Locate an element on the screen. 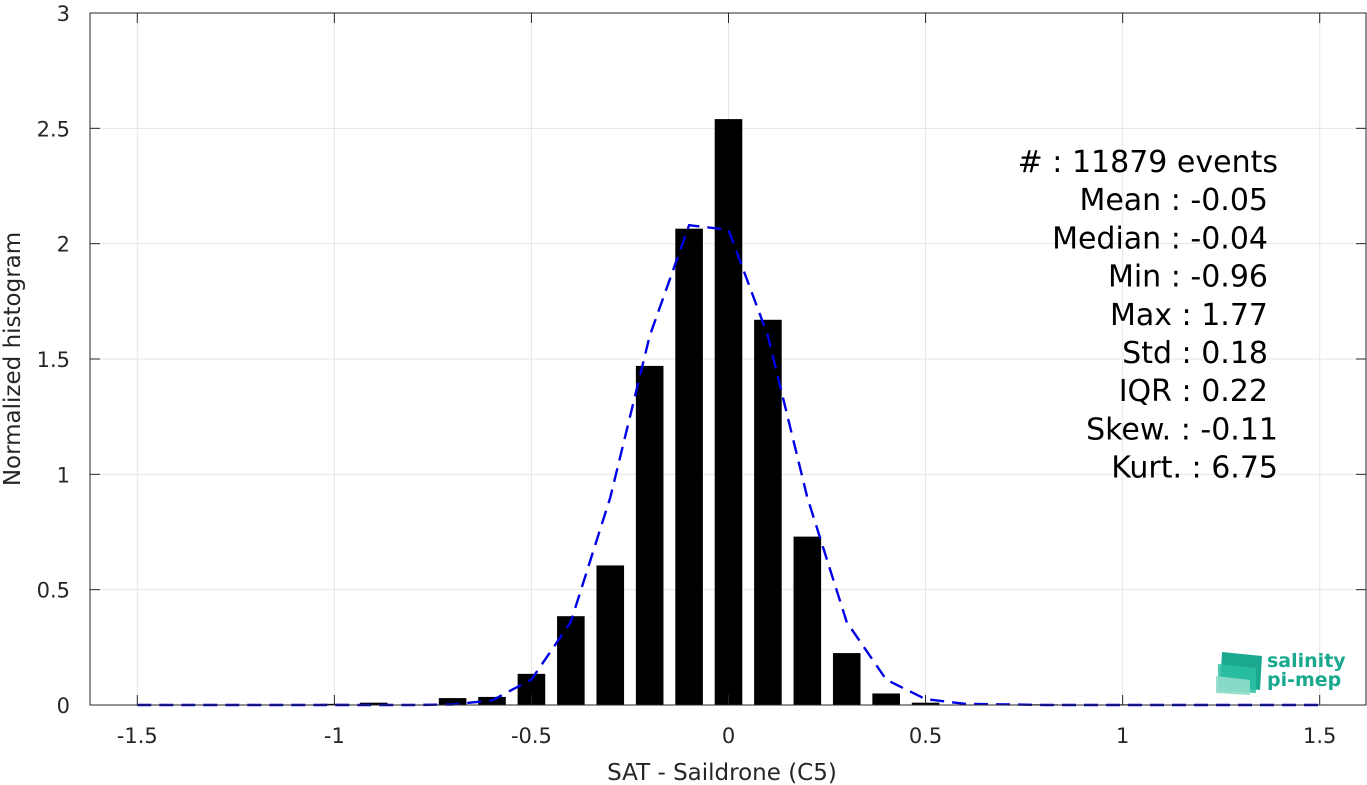  salinity-pi-mep-logo: salinity pi-mep is located at coordinates (1281, 672).